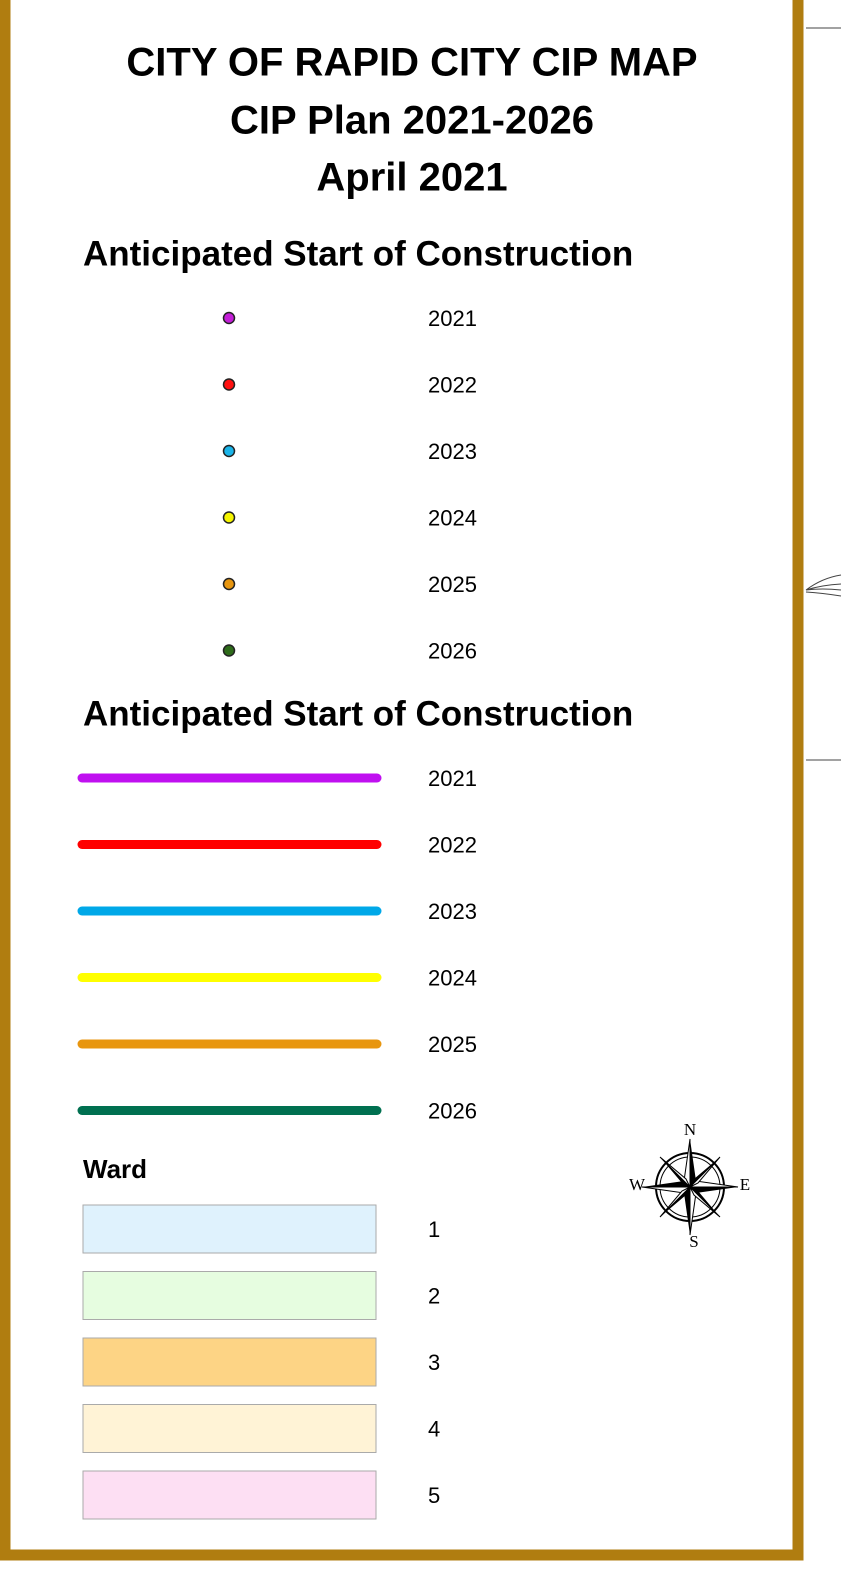  I want to click on line-label: 2023, so click(452, 911).